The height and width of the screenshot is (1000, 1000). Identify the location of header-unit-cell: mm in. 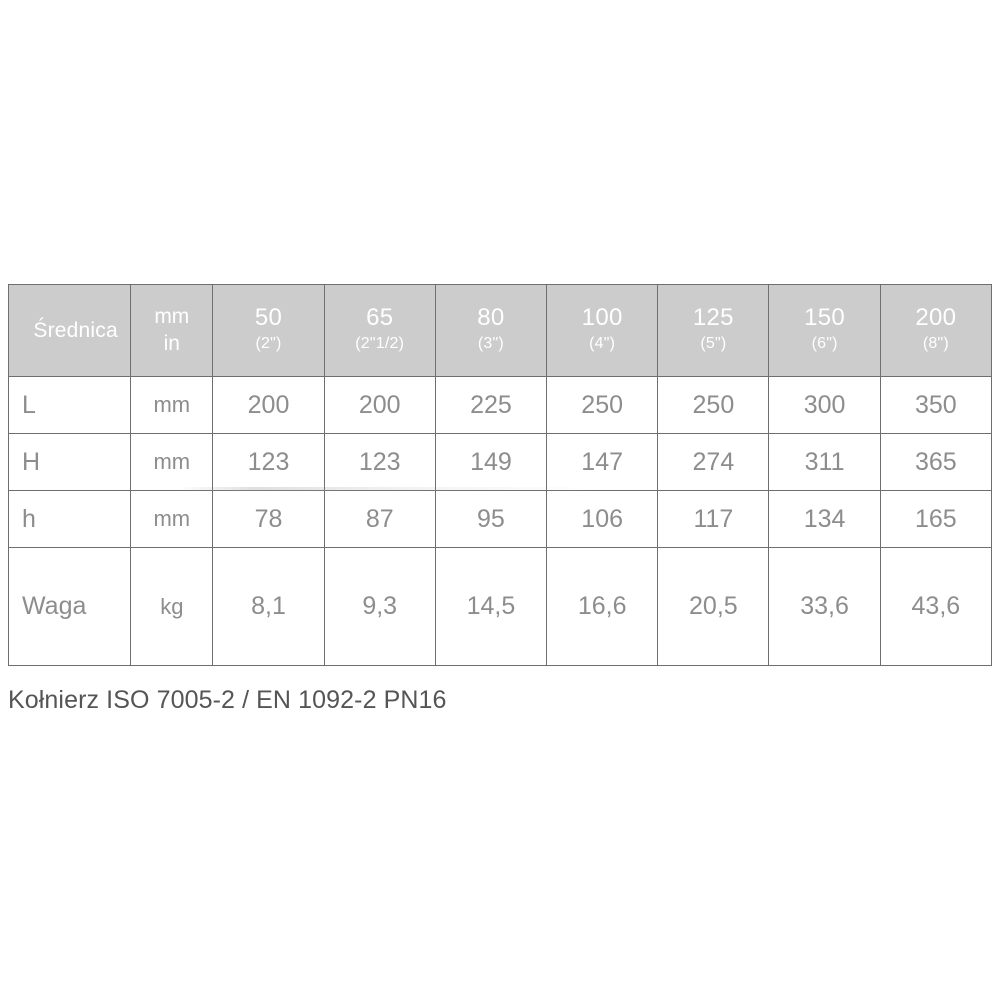
(172, 330).